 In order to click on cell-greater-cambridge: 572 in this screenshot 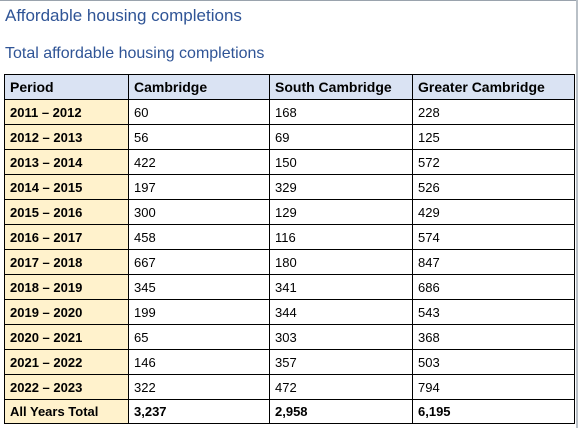, I will do `click(493, 162)`.